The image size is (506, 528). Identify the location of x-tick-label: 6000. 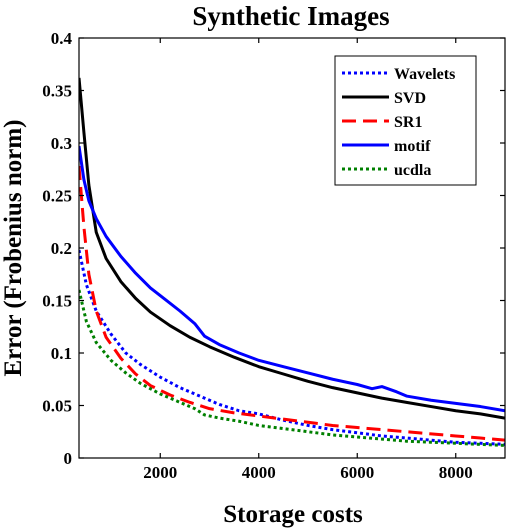
(357, 472).